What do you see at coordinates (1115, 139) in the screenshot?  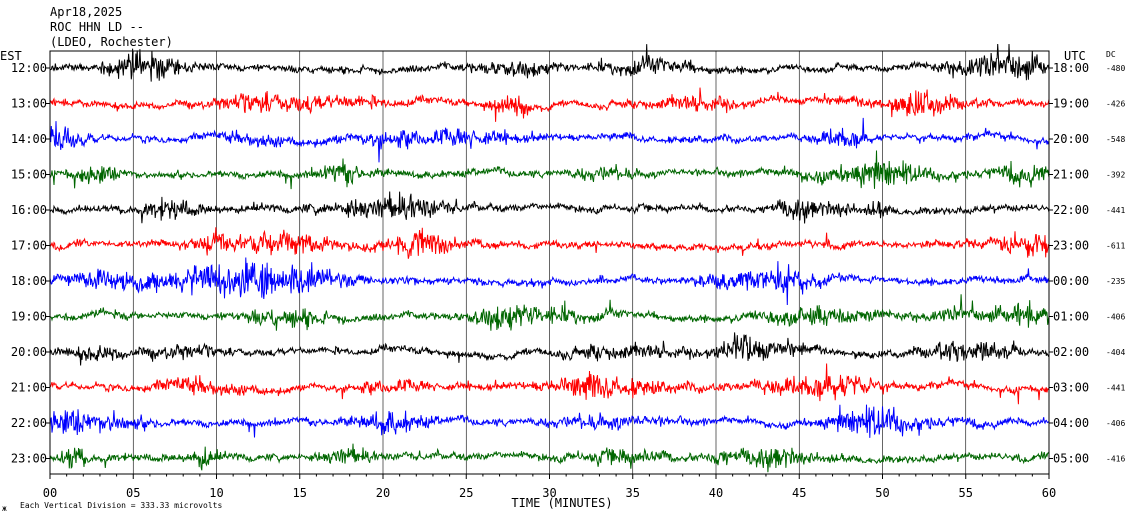 I see `dc-offset-label: -548` at bounding box center [1115, 139].